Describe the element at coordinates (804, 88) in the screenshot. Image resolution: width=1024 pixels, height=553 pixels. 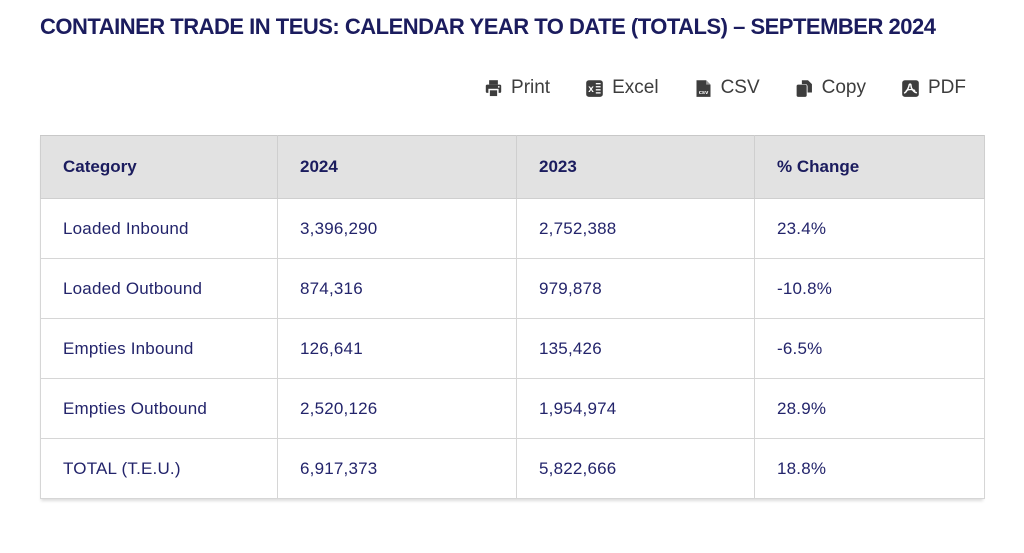
I see `copy-icon` at that location.